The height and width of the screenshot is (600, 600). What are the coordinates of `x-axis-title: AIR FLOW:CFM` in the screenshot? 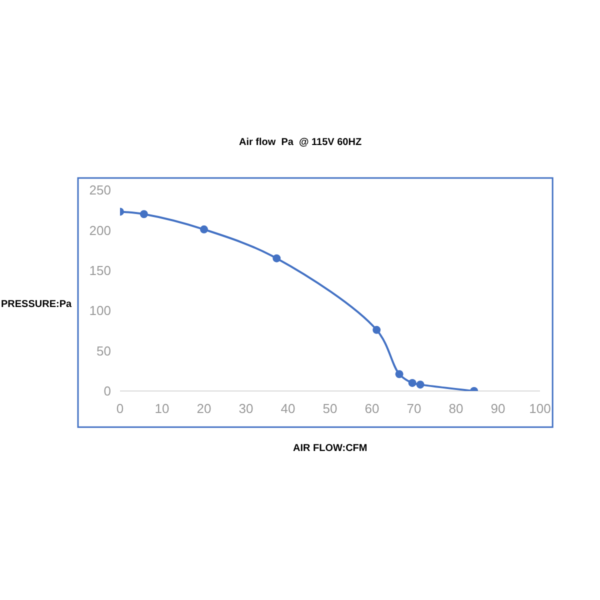 It's located at (330, 448).